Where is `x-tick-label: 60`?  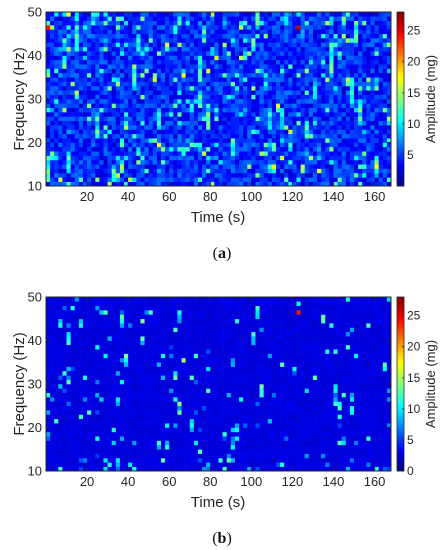 x-tick-label: 60 is located at coordinates (169, 196).